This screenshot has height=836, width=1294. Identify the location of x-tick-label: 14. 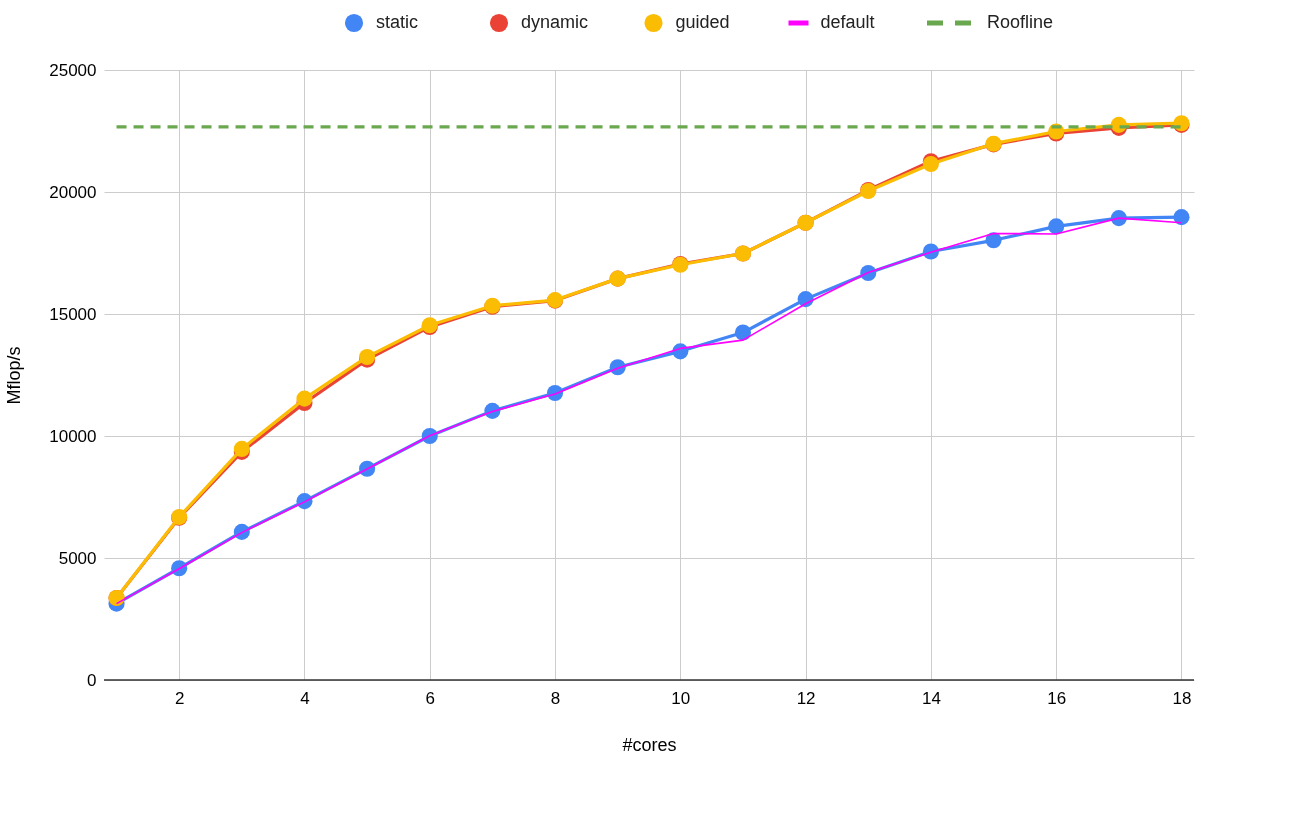
(931, 698).